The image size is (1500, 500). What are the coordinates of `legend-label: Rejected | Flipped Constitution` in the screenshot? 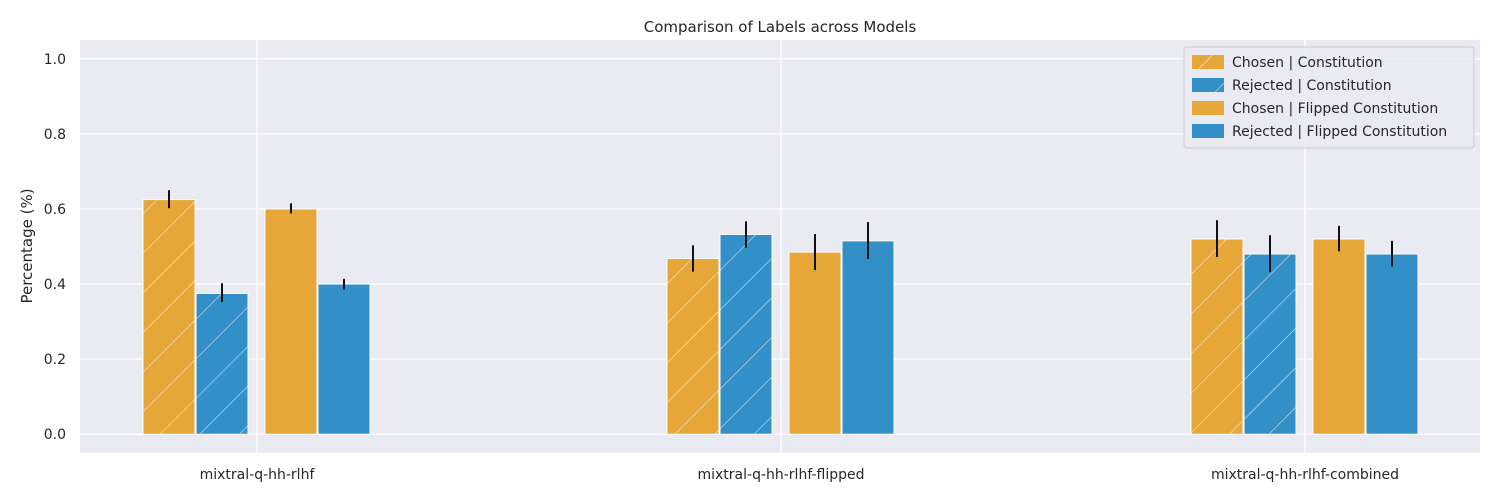 It's located at (1339, 132).